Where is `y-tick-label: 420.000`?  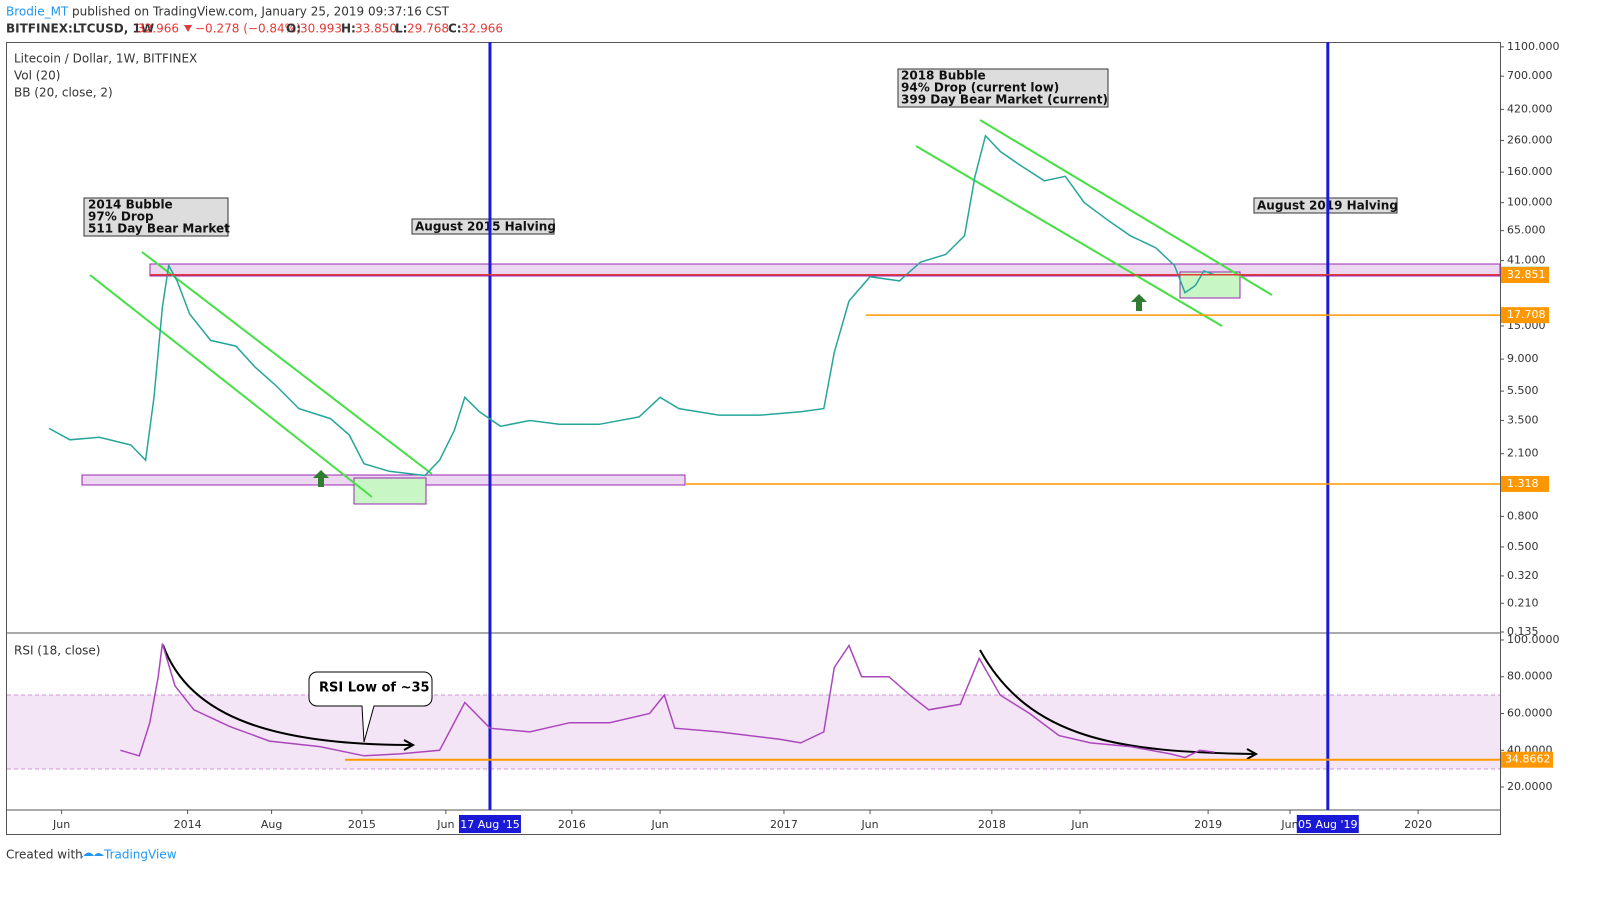 y-tick-label: 420.000 is located at coordinates (1530, 108).